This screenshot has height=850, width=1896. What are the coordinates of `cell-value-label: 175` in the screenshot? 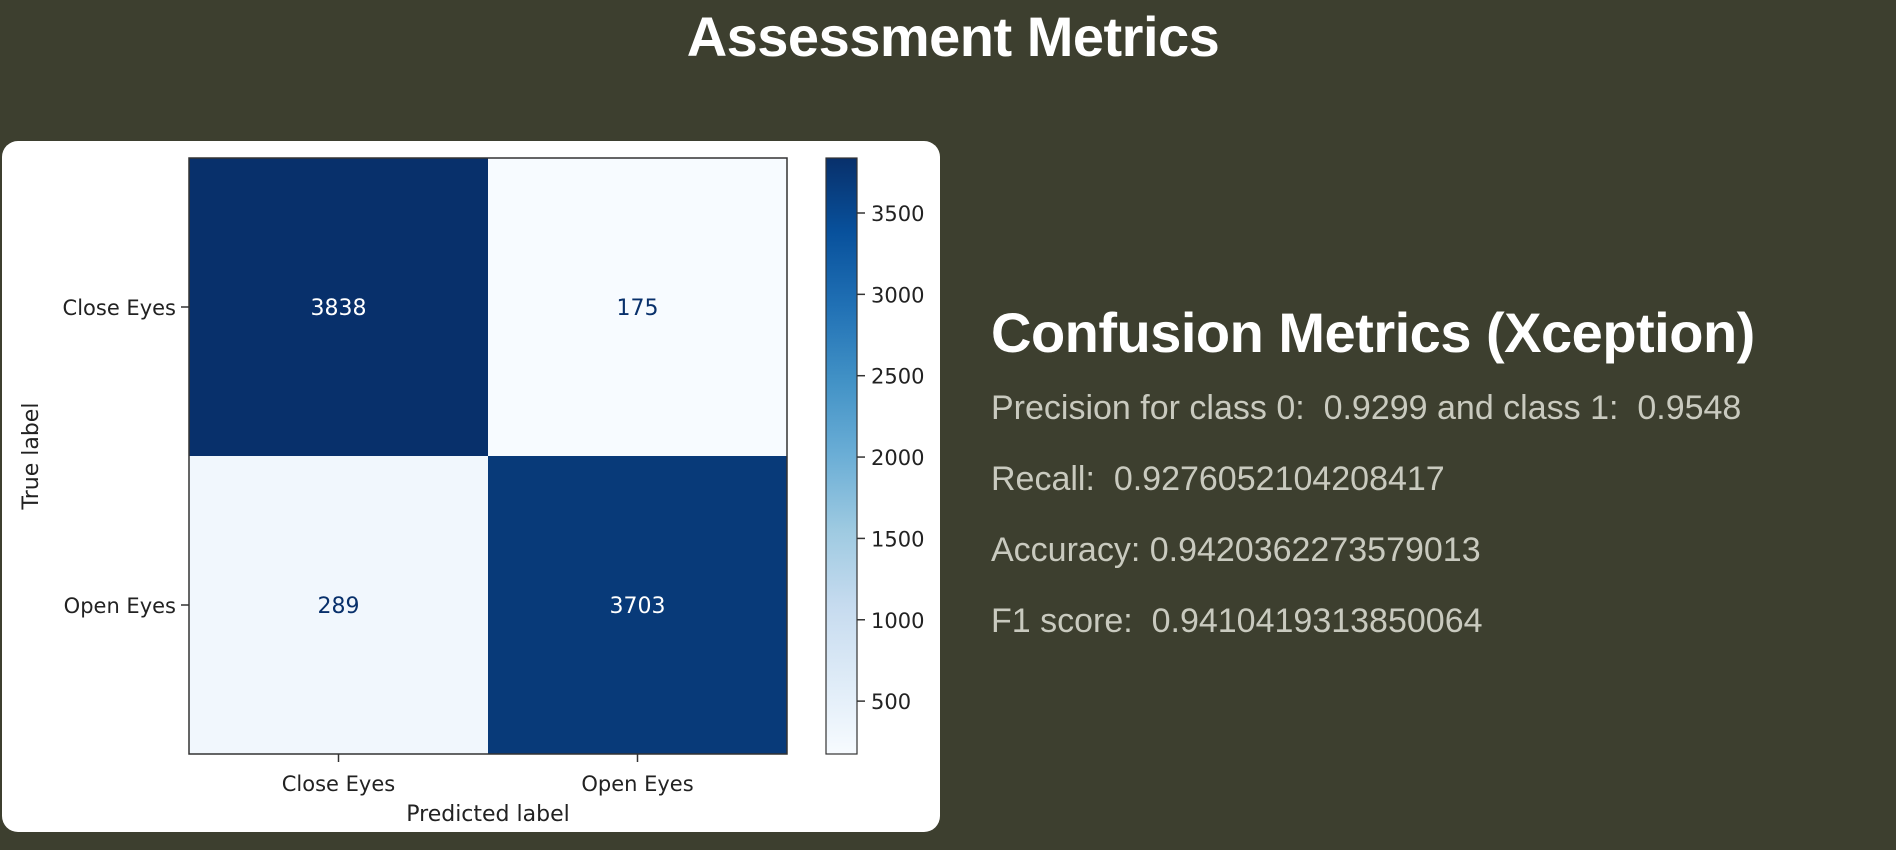 It's located at (638, 308).